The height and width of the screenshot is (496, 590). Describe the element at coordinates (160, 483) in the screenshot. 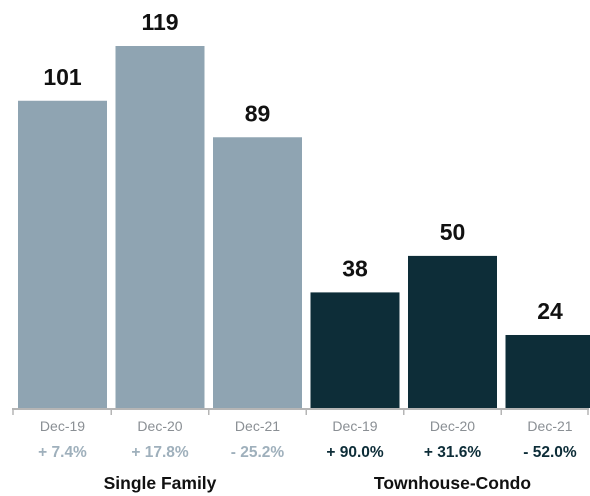

I see `group-label: Single Family` at that location.